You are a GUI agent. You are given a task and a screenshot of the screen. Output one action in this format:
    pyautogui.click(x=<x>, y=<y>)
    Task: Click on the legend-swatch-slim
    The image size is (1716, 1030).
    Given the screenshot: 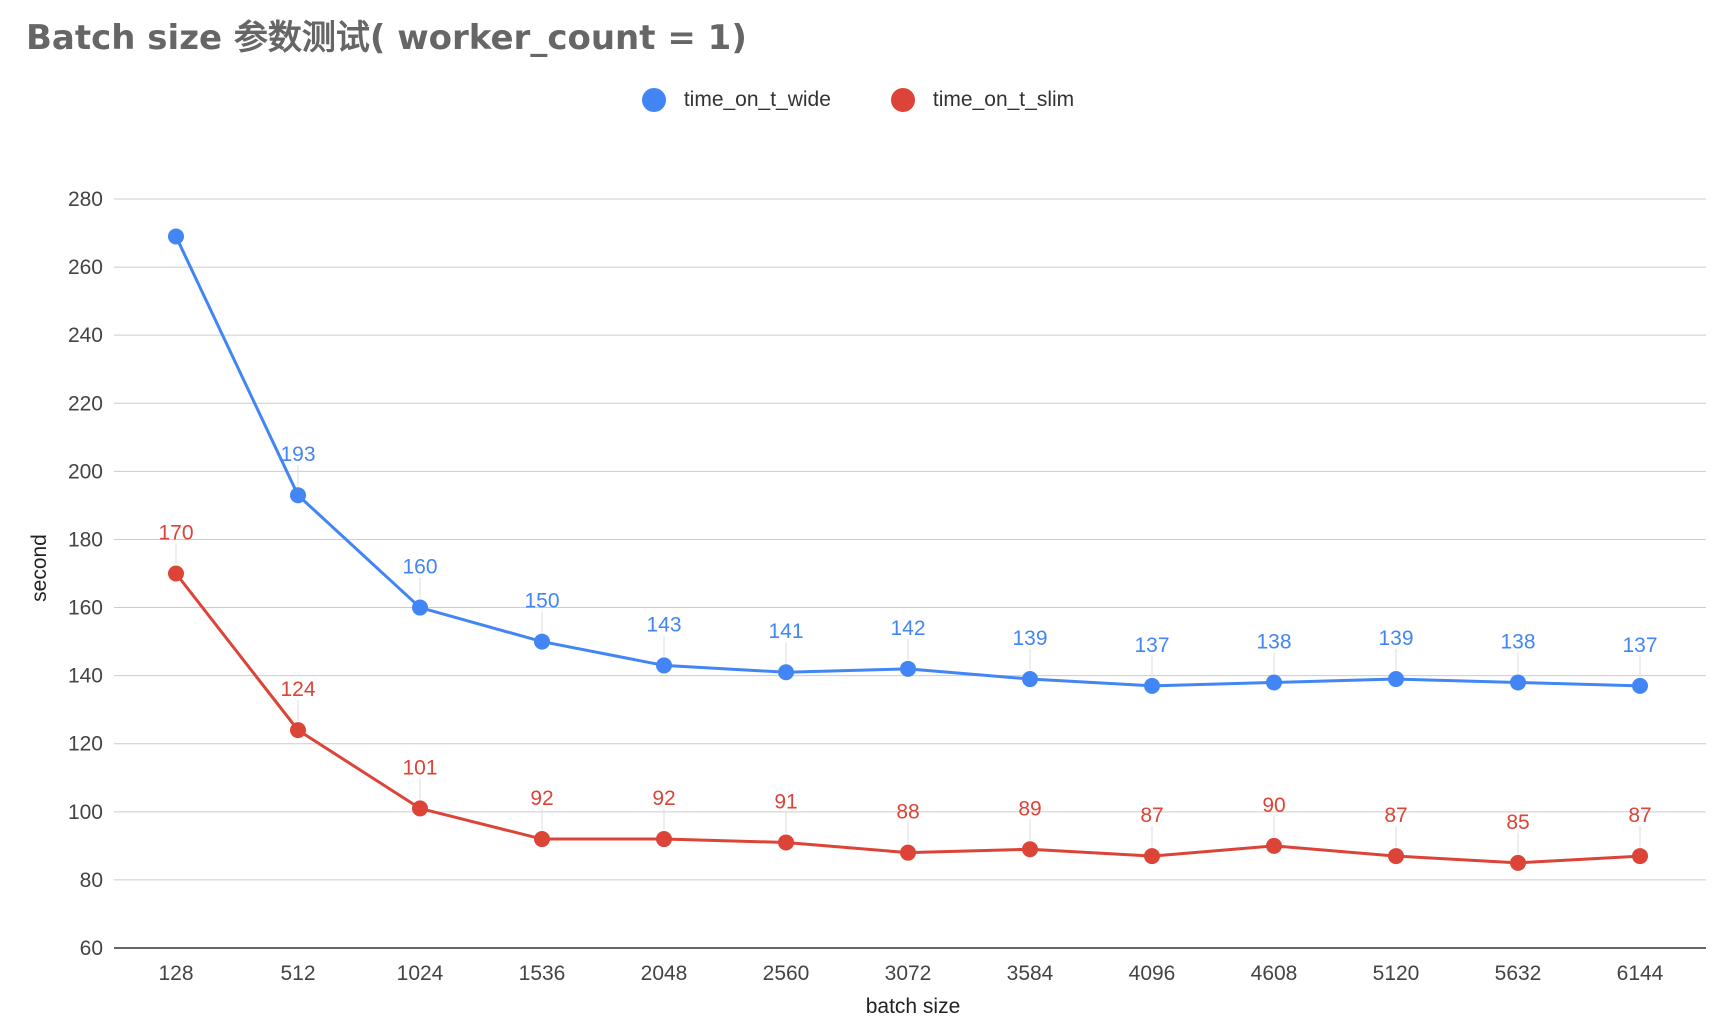 What is the action you would take?
    pyautogui.click(x=902, y=100)
    